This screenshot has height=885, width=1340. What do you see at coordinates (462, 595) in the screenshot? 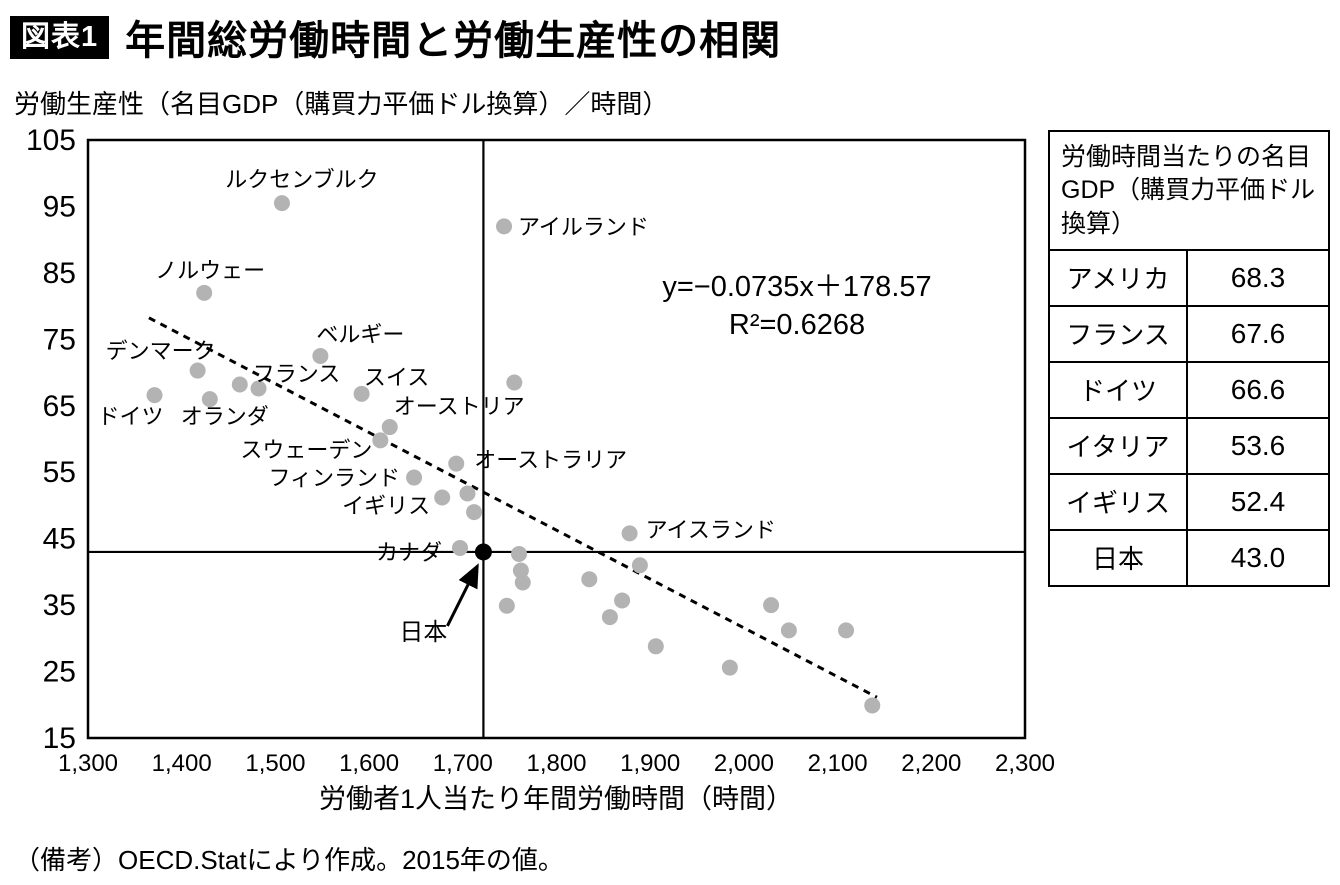
I see `japan-arrow` at bounding box center [462, 595].